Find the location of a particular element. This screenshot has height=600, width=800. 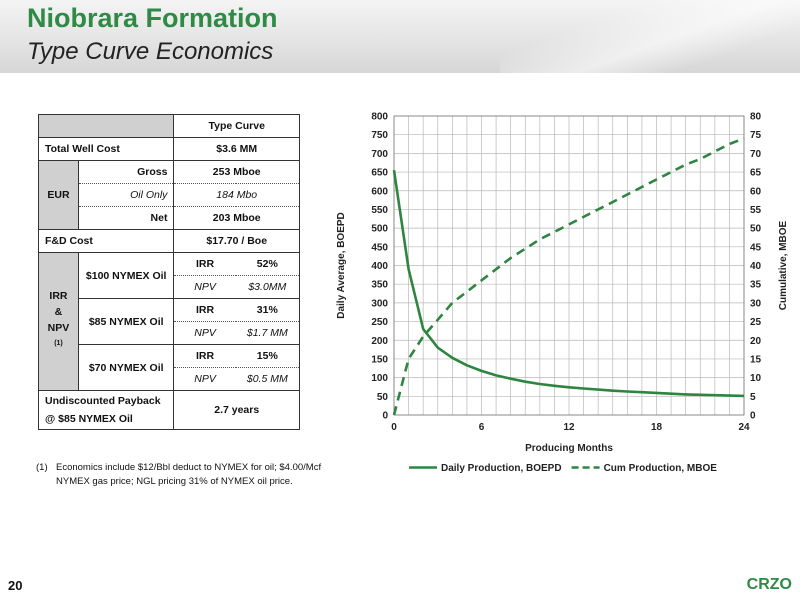

case-70-irr-value: 15% is located at coordinates (267, 356).